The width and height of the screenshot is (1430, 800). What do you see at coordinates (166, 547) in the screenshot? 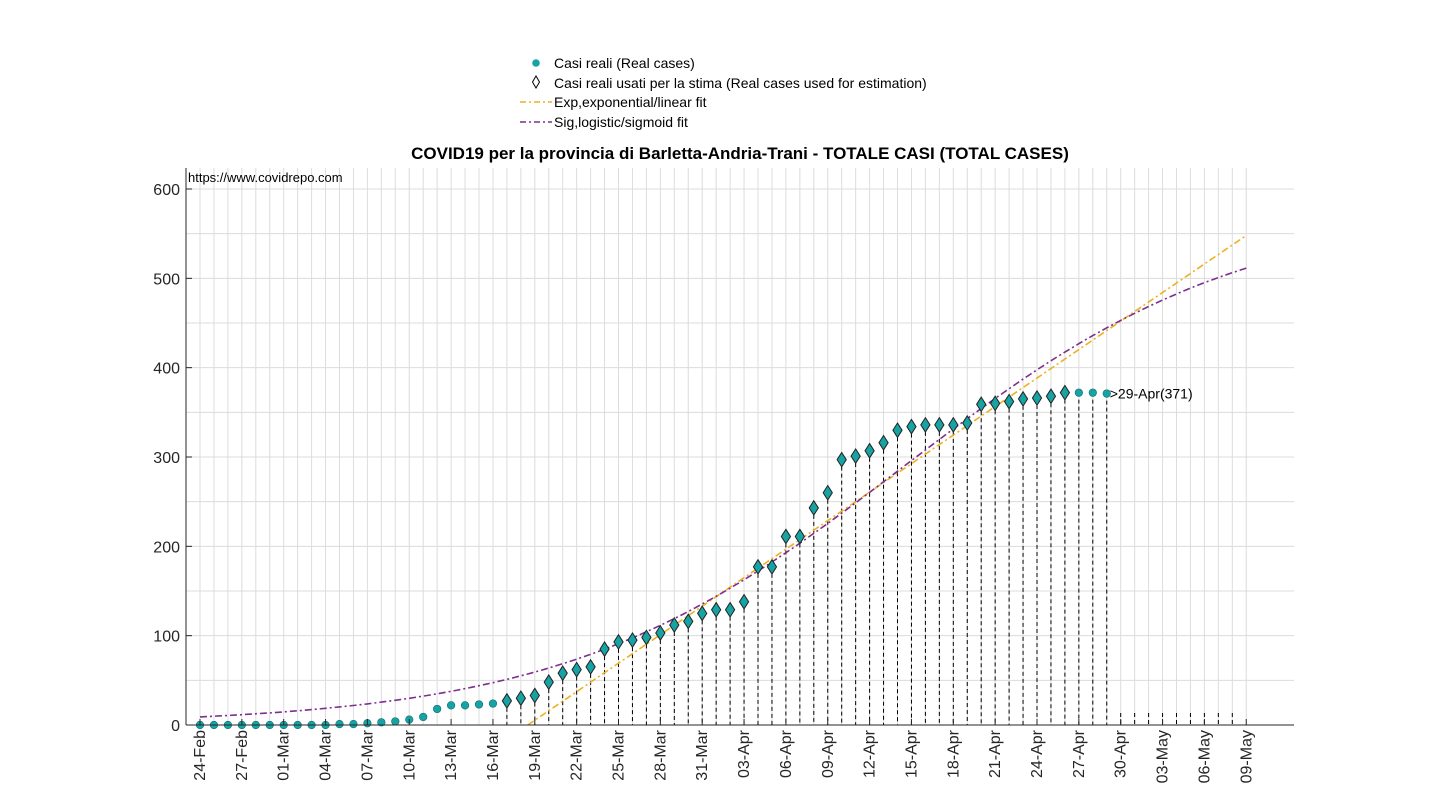
I see `y-tick-label: 200` at bounding box center [166, 547].